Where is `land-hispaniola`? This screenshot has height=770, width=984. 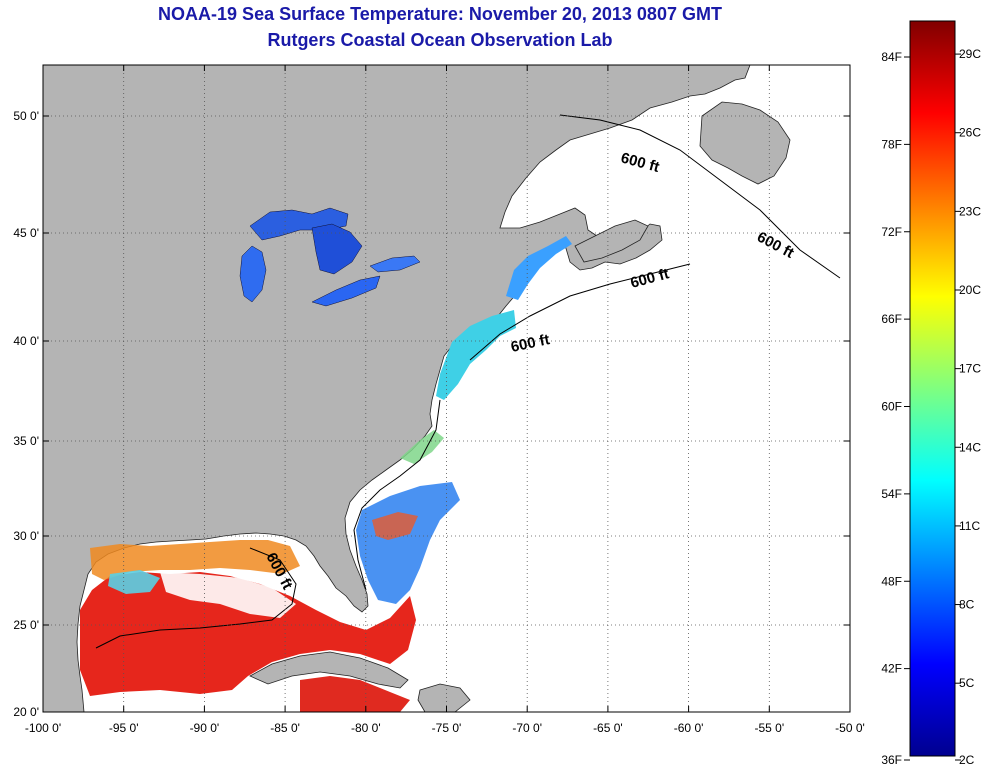 land-hispaniola is located at coordinates (444, 697).